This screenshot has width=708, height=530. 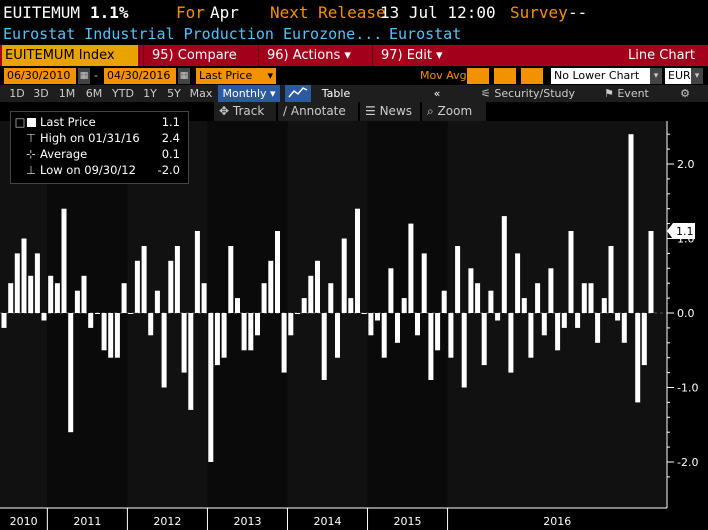 I want to click on y-axis: 2.01.00.0-1.0-2.01.1, so click(x=682, y=314).